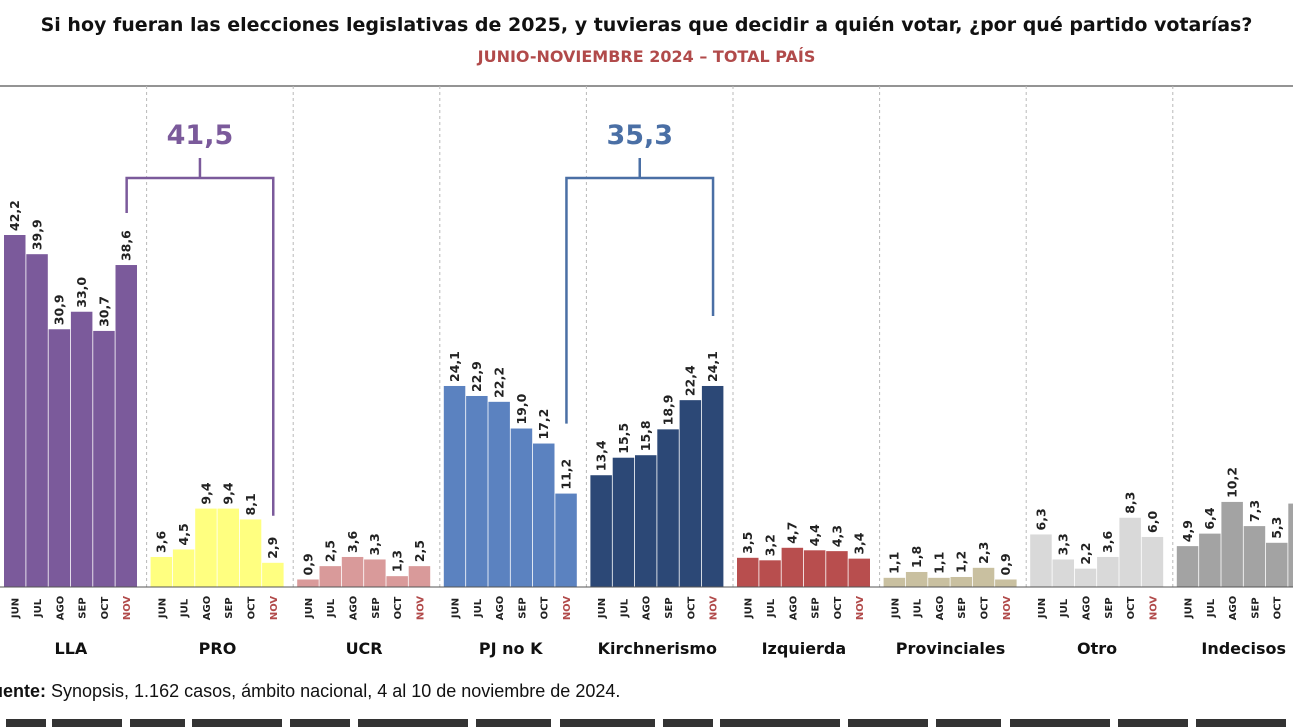 This screenshot has height=727, width=1293. I want to click on bar-value-label: 2,5, so click(419, 551).